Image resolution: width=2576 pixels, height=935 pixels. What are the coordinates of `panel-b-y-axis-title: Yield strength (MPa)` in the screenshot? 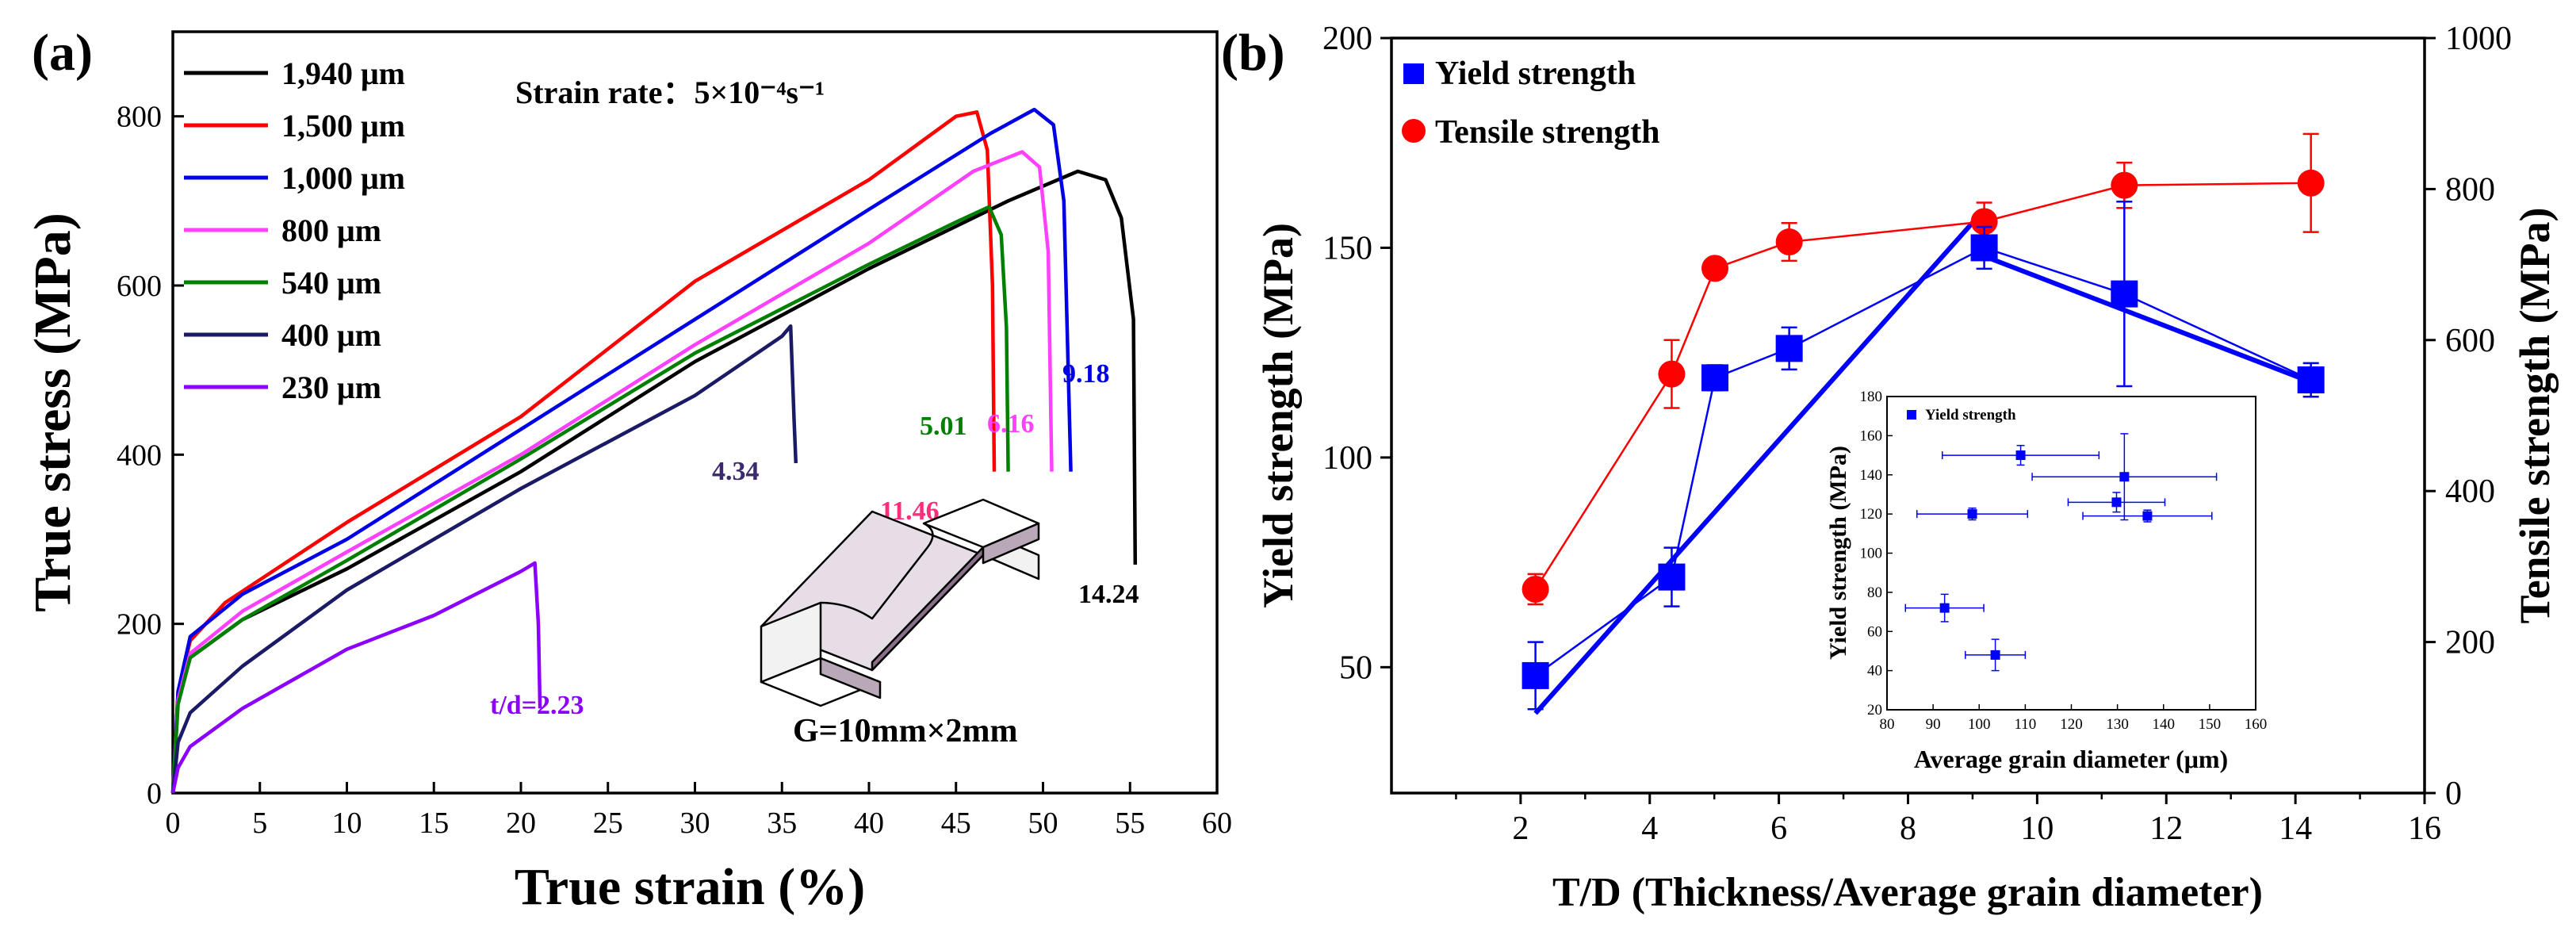 It's located at (1278, 416).